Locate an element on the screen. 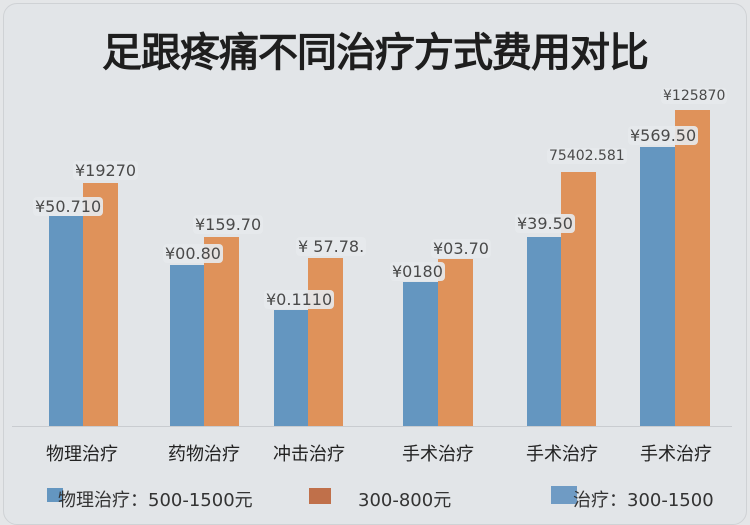 The height and width of the screenshot is (525, 750). value-label-orange-6: ¥125870 is located at coordinates (694, 96).